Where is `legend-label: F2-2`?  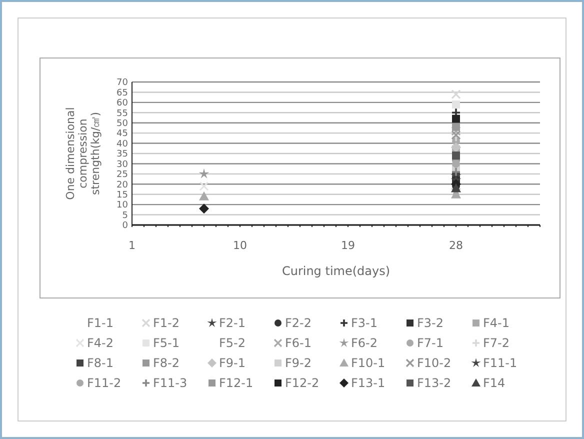 legend-label: F2-2 is located at coordinates (298, 323).